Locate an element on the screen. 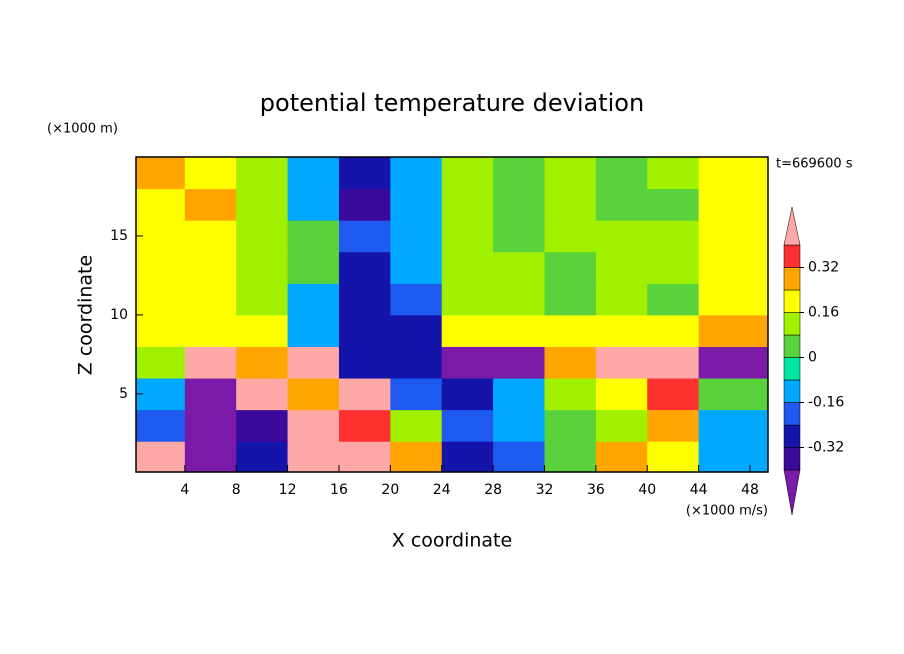 The image size is (904, 654). x-unit: (×1000 m/s) is located at coordinates (727, 511).